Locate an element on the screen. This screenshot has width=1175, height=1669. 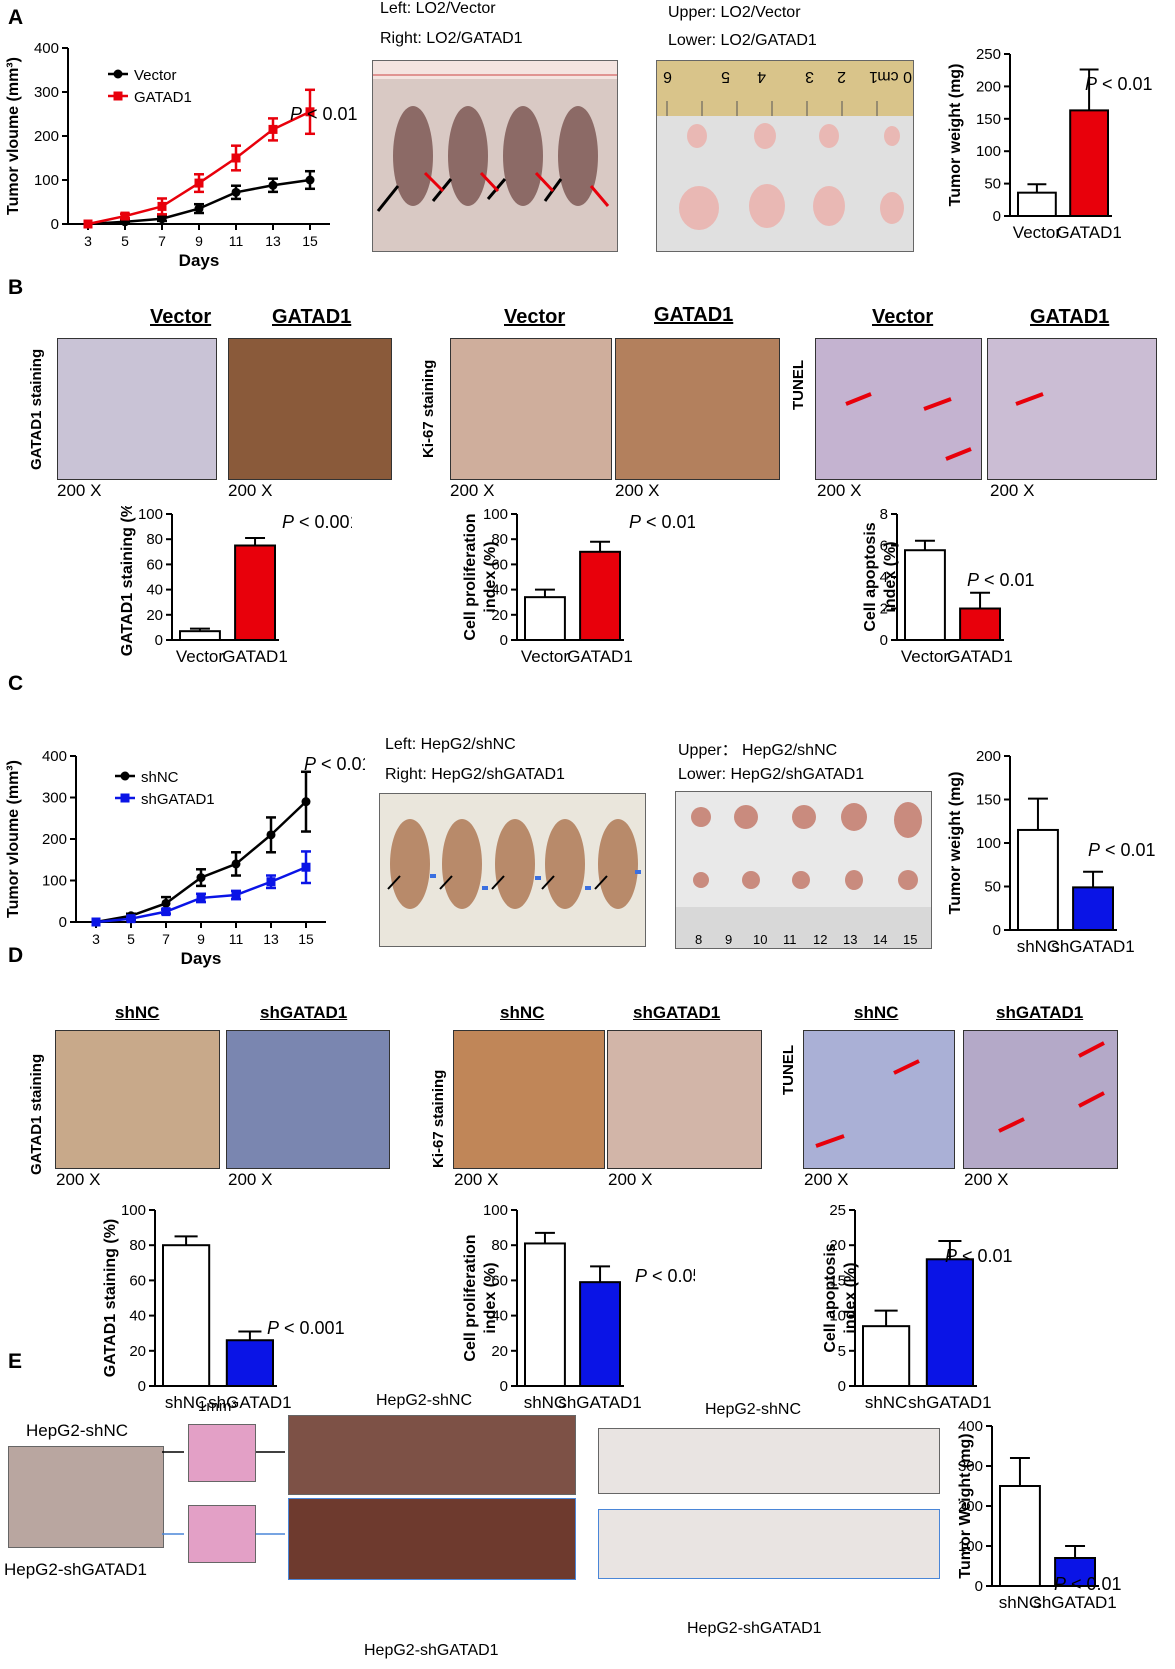
category-label: shGATAD1 is located at coordinates (949, 1402).